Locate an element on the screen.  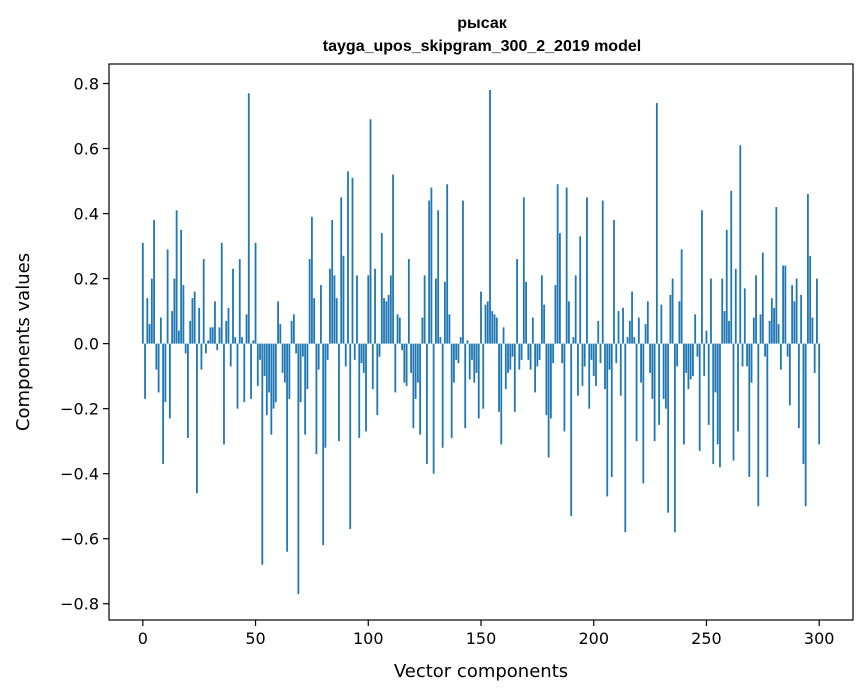
x-tick-label: 300 is located at coordinates (819, 638).